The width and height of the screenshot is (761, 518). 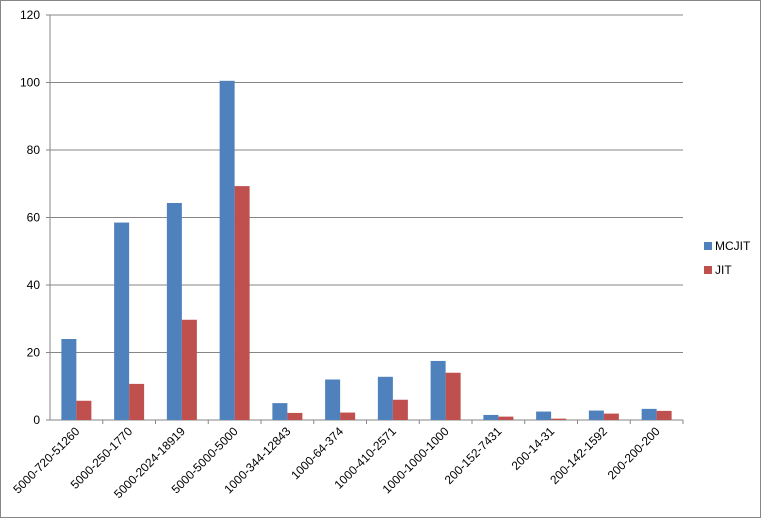 I want to click on y-tick-label: 60, so click(x=34, y=218).